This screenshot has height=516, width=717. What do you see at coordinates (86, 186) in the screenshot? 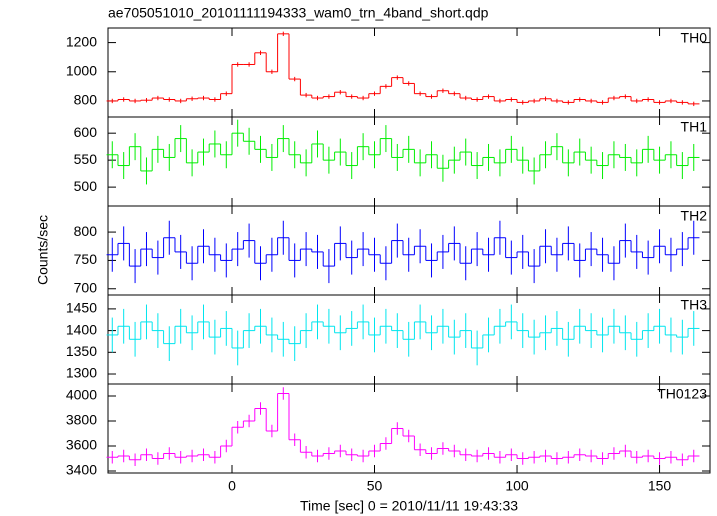
I see `y-tick-label: 500` at bounding box center [86, 186].